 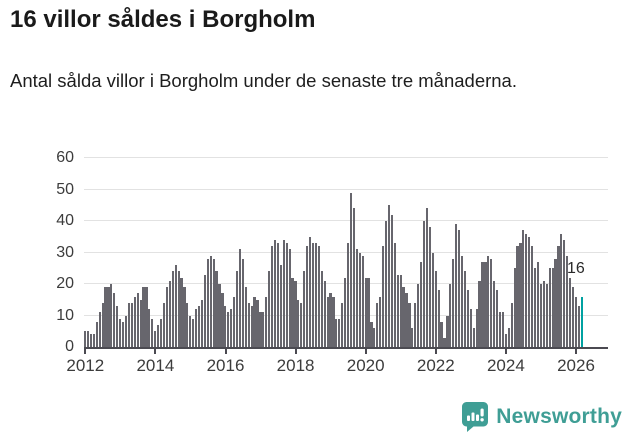 I want to click on x-tick-label: 2024, so click(x=505, y=365).